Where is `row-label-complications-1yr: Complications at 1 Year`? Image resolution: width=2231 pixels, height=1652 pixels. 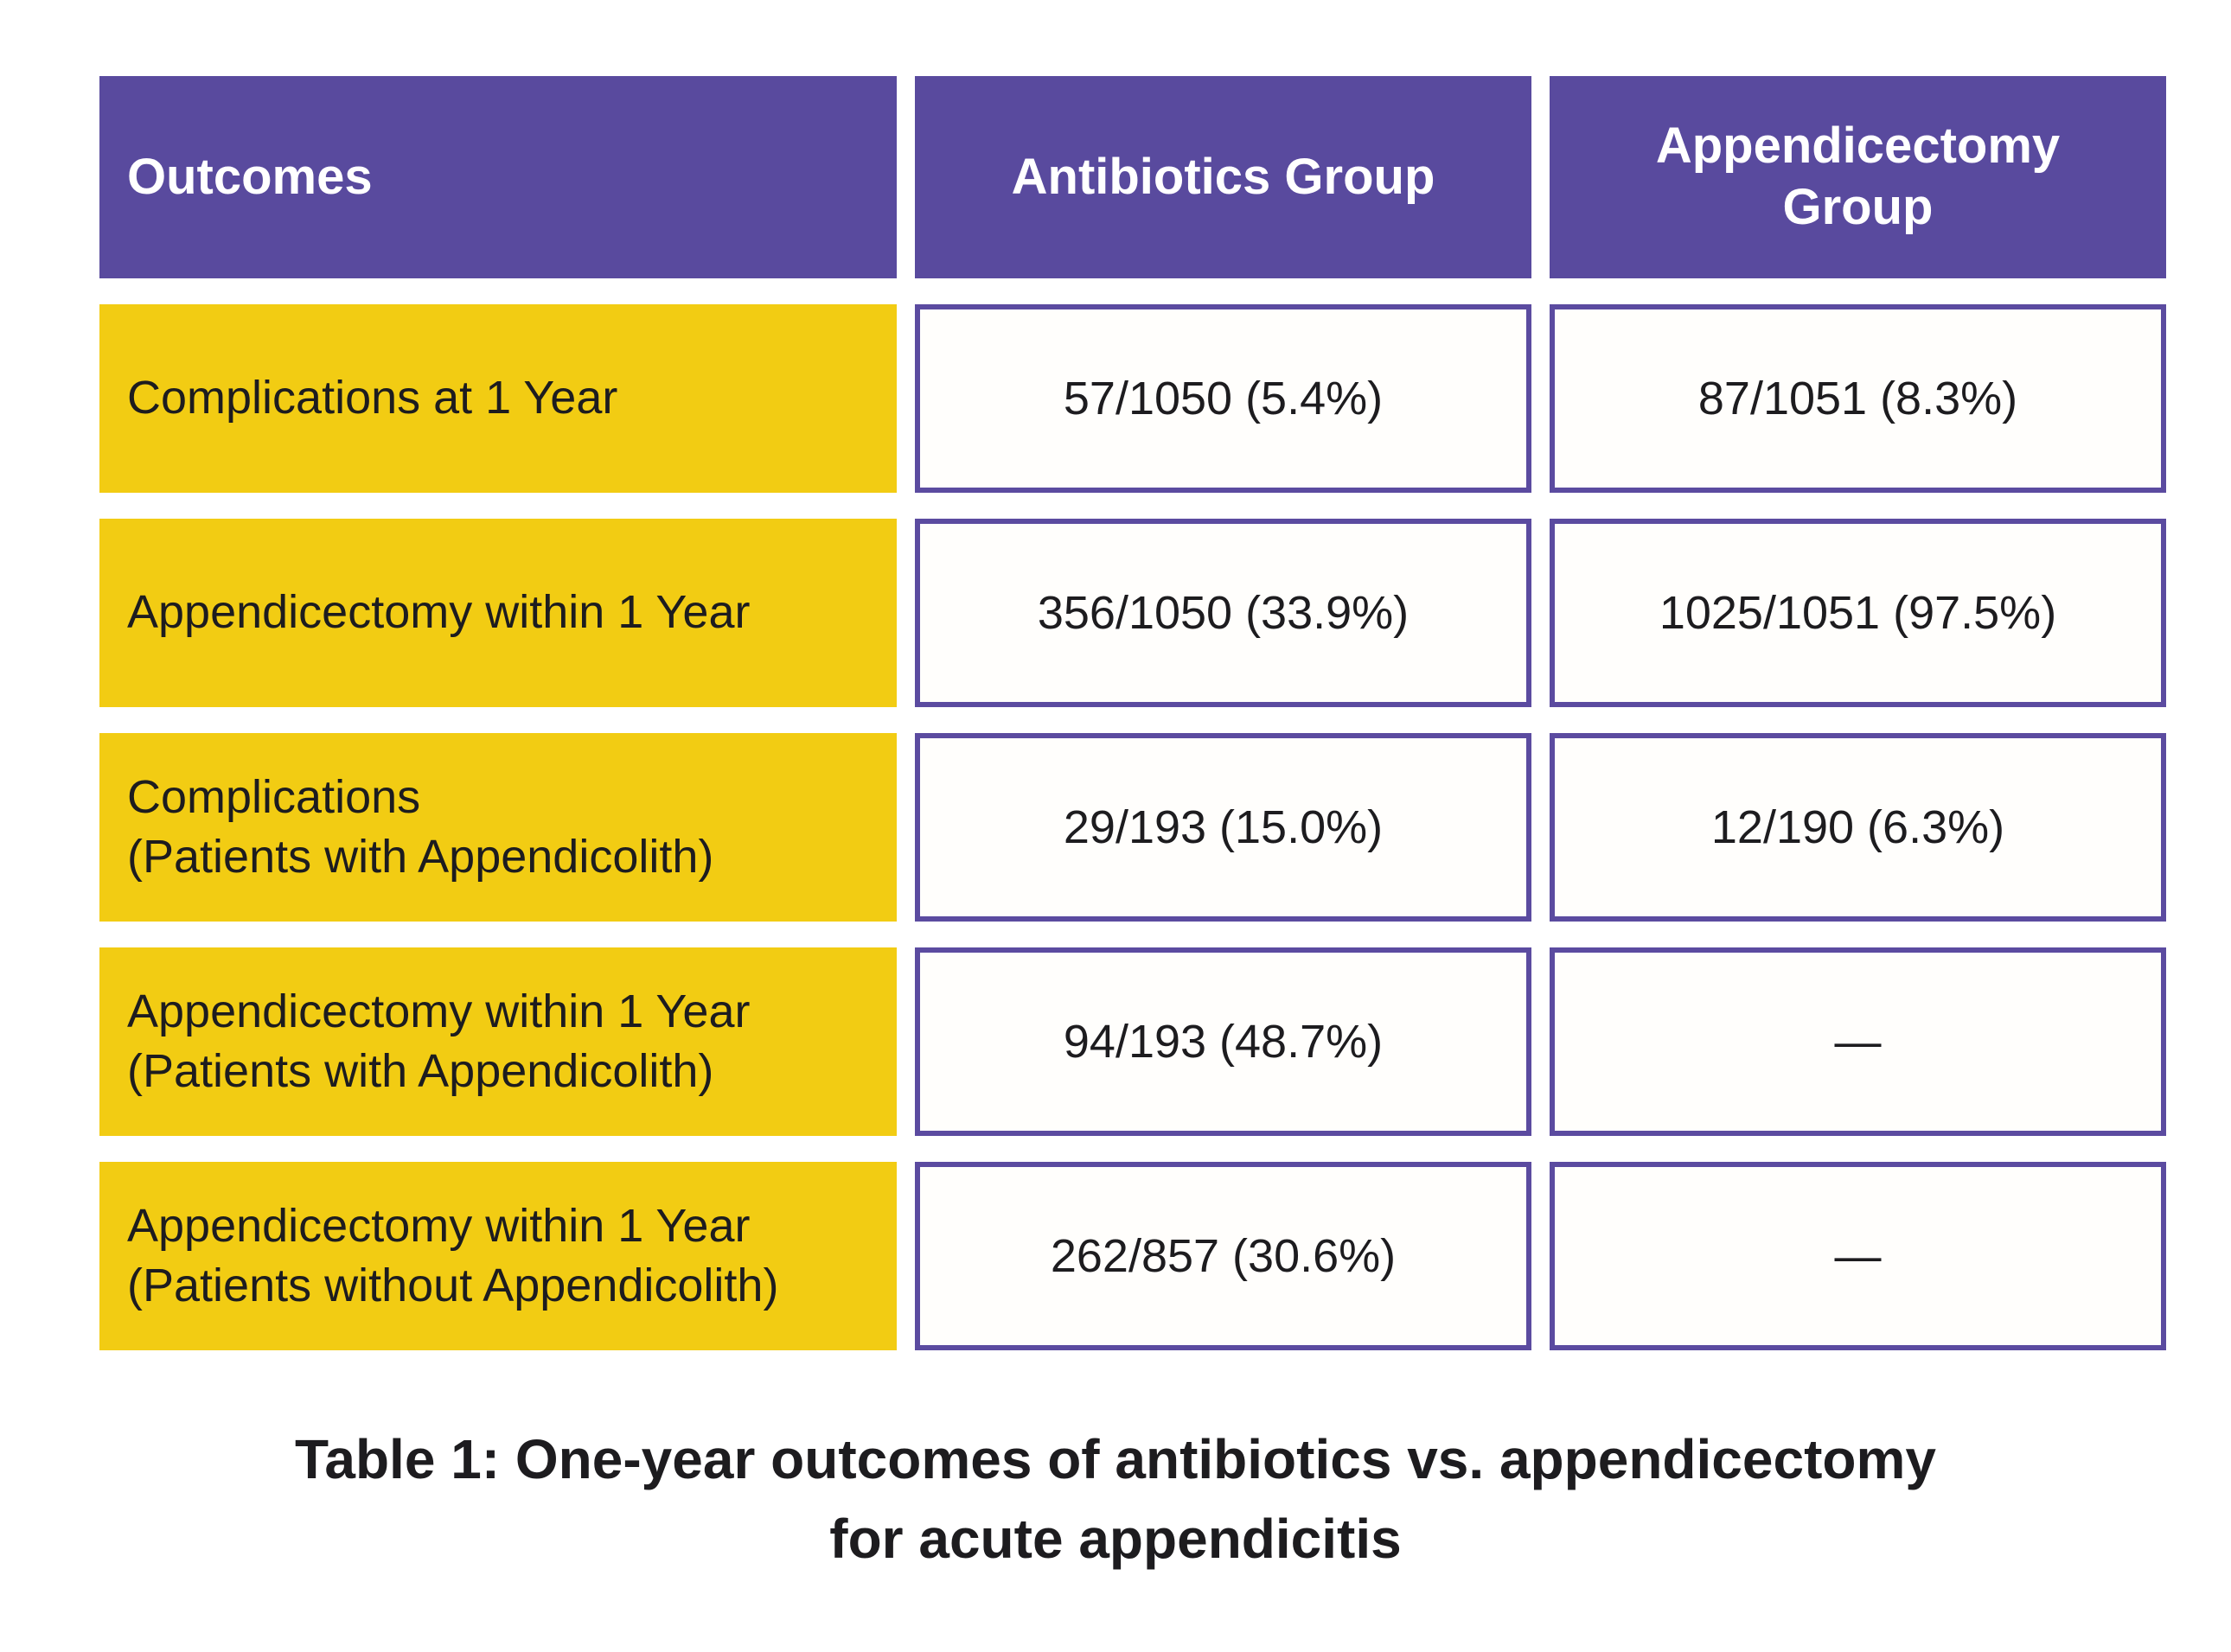 row-label-complications-1yr: Complications at 1 Year is located at coordinates (498, 399).